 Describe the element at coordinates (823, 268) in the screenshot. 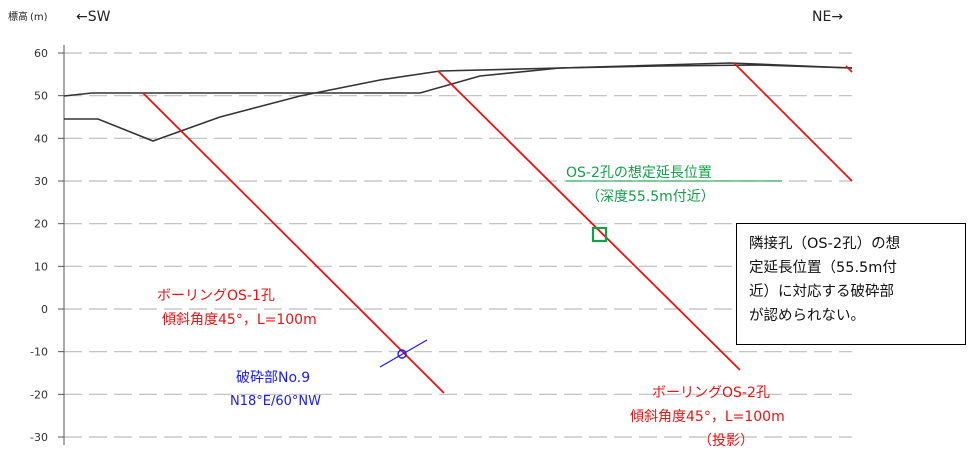

I see `note-line: 定延長位置（55.5m付` at that location.